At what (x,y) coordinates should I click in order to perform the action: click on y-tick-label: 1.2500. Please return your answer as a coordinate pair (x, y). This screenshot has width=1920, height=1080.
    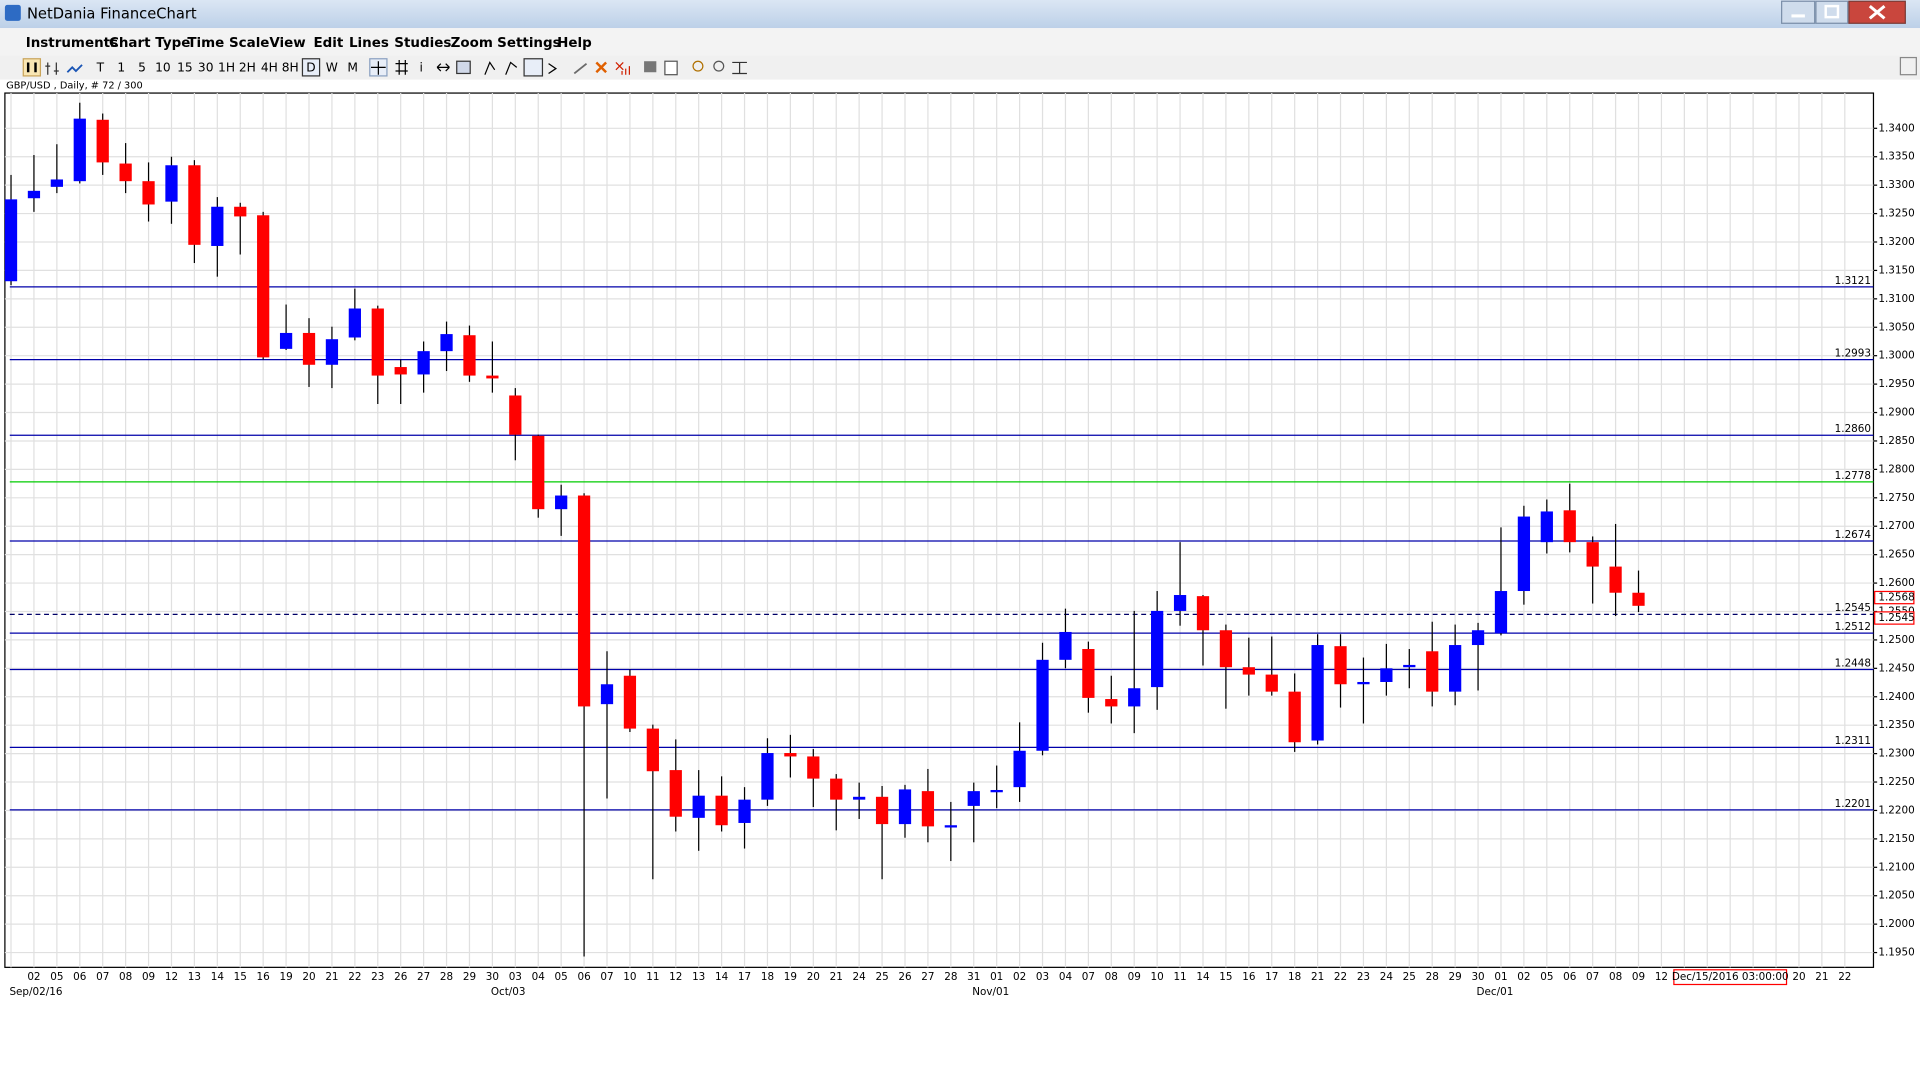
    Looking at the image, I should click on (1896, 640).